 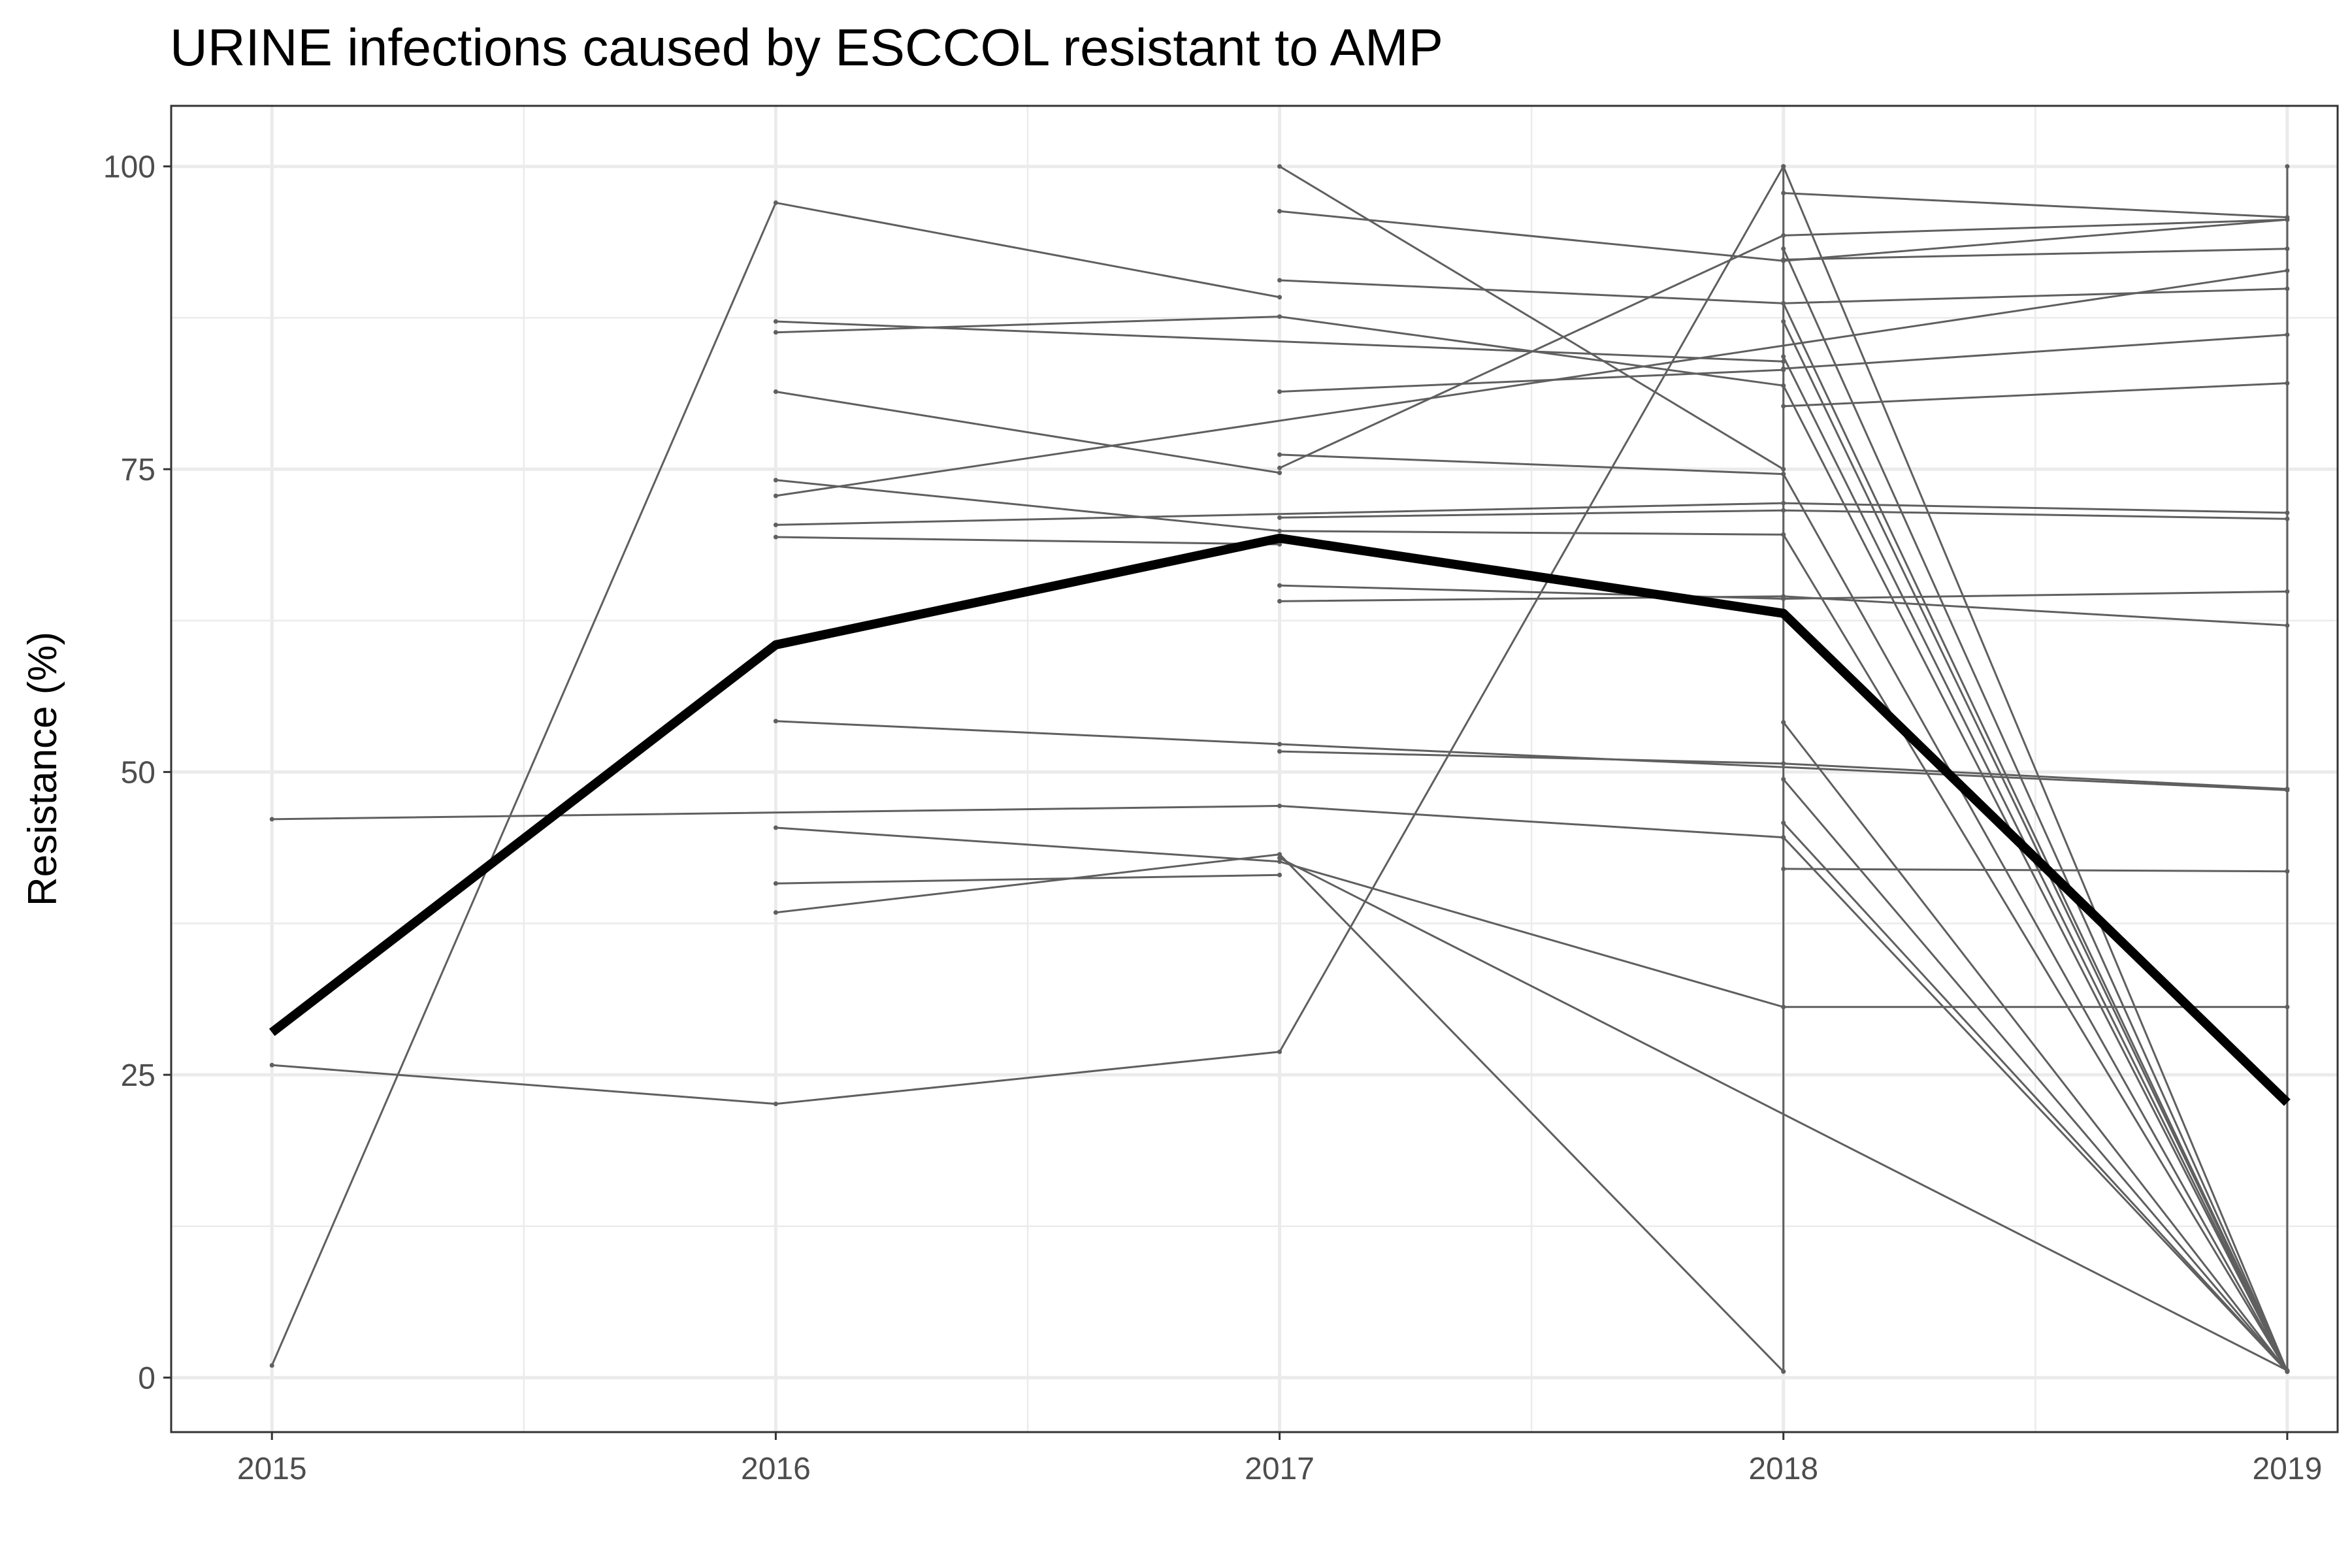 What do you see at coordinates (2287, 1469) in the screenshot?
I see `x-tick-label: 2019` at bounding box center [2287, 1469].